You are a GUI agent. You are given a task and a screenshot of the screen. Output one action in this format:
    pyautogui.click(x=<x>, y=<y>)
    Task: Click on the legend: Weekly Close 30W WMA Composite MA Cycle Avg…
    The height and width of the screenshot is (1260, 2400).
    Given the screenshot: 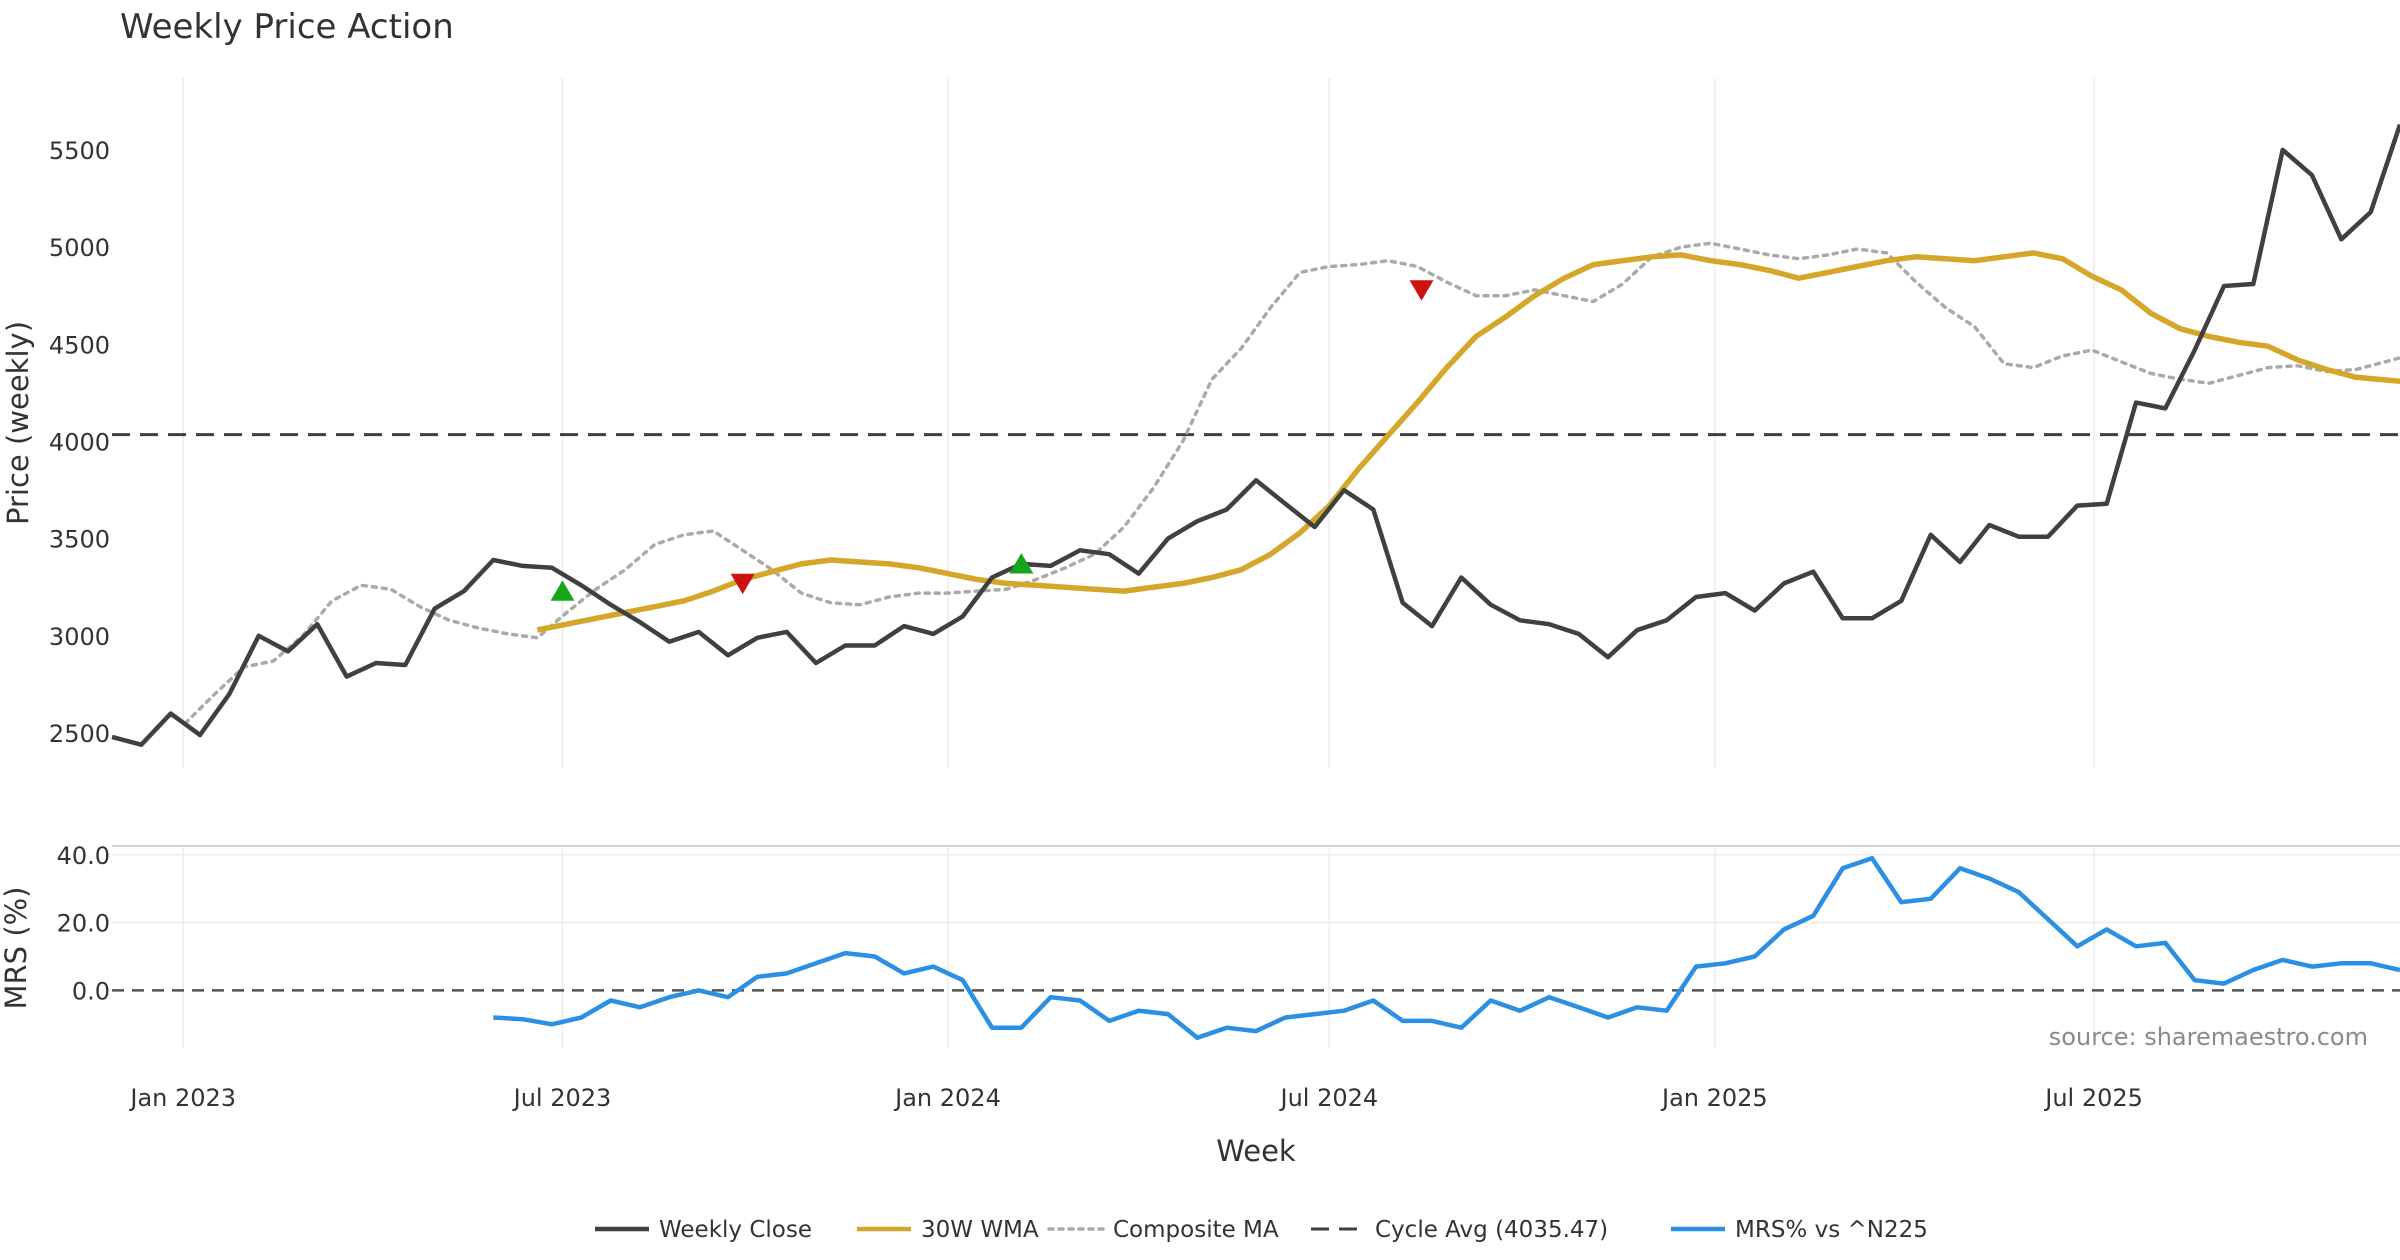 What is the action you would take?
    pyautogui.click(x=1261, y=1230)
    